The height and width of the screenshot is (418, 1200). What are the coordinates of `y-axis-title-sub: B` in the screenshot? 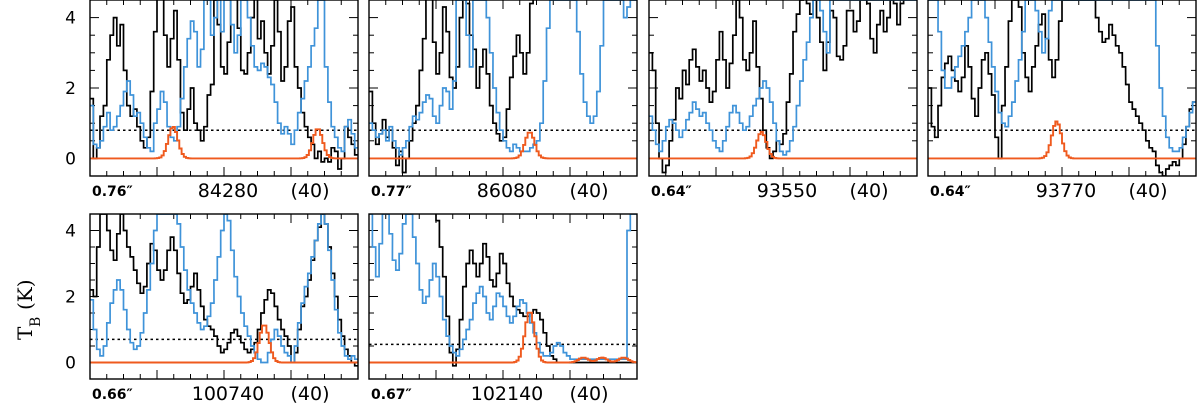 It's located at (36, 322).